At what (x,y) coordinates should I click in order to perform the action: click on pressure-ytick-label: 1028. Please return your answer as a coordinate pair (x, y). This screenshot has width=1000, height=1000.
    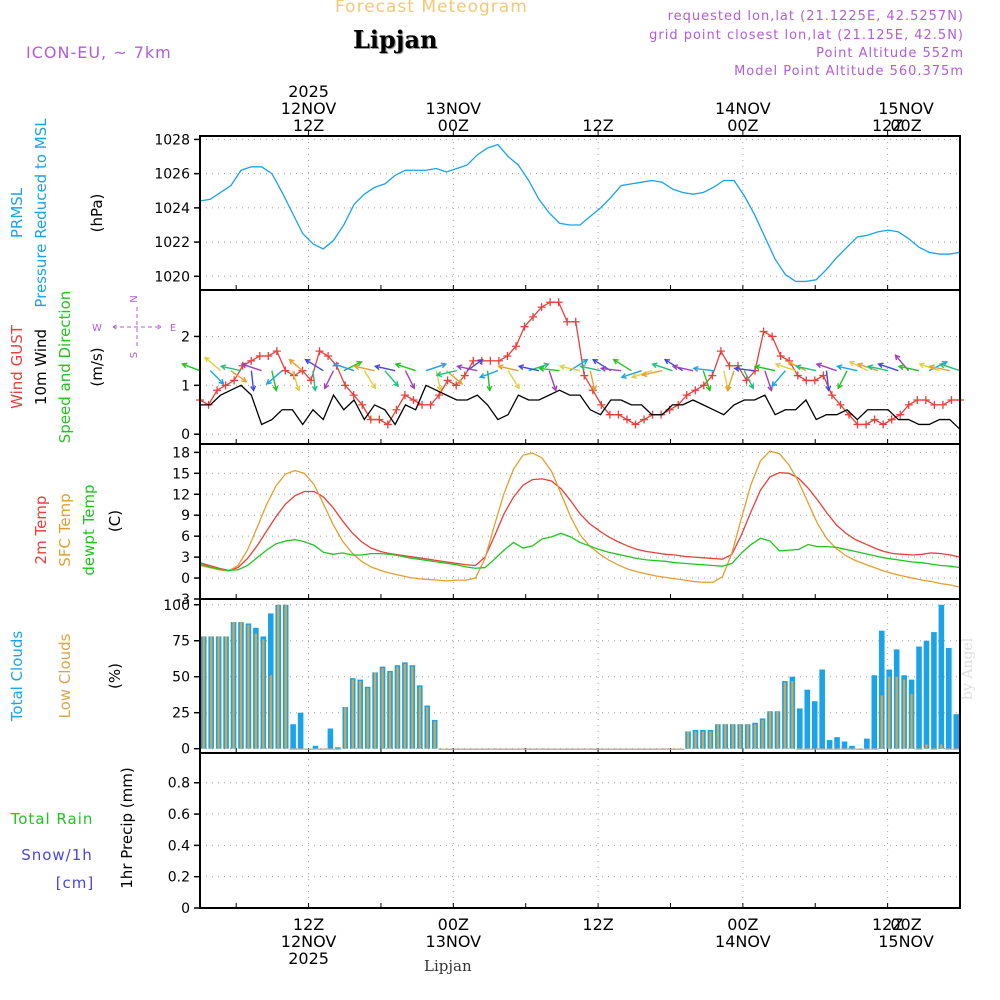
    Looking at the image, I should click on (172, 140).